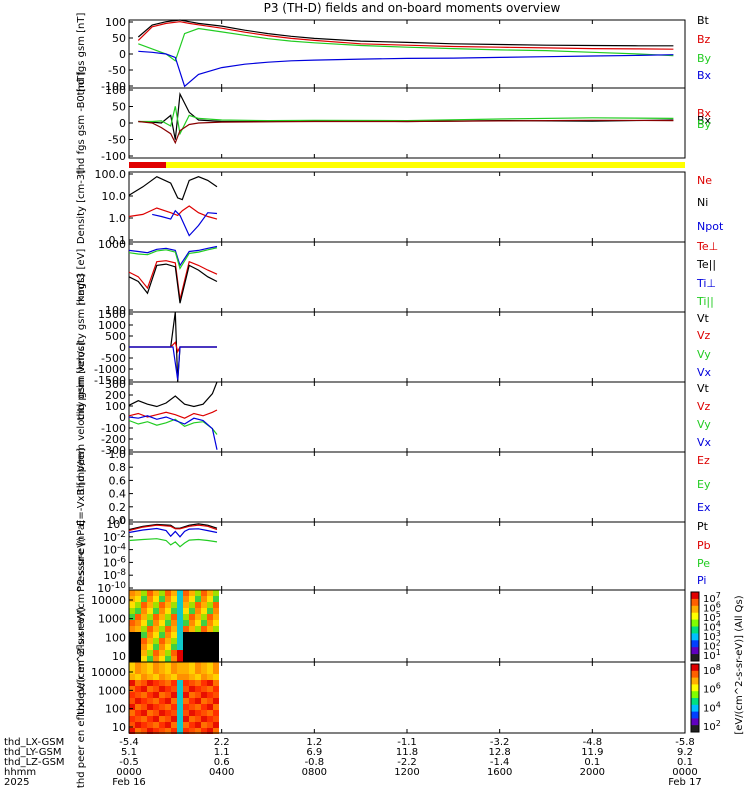 The image size is (750, 800). I want to click on legend-entry: Pe, so click(703, 563).